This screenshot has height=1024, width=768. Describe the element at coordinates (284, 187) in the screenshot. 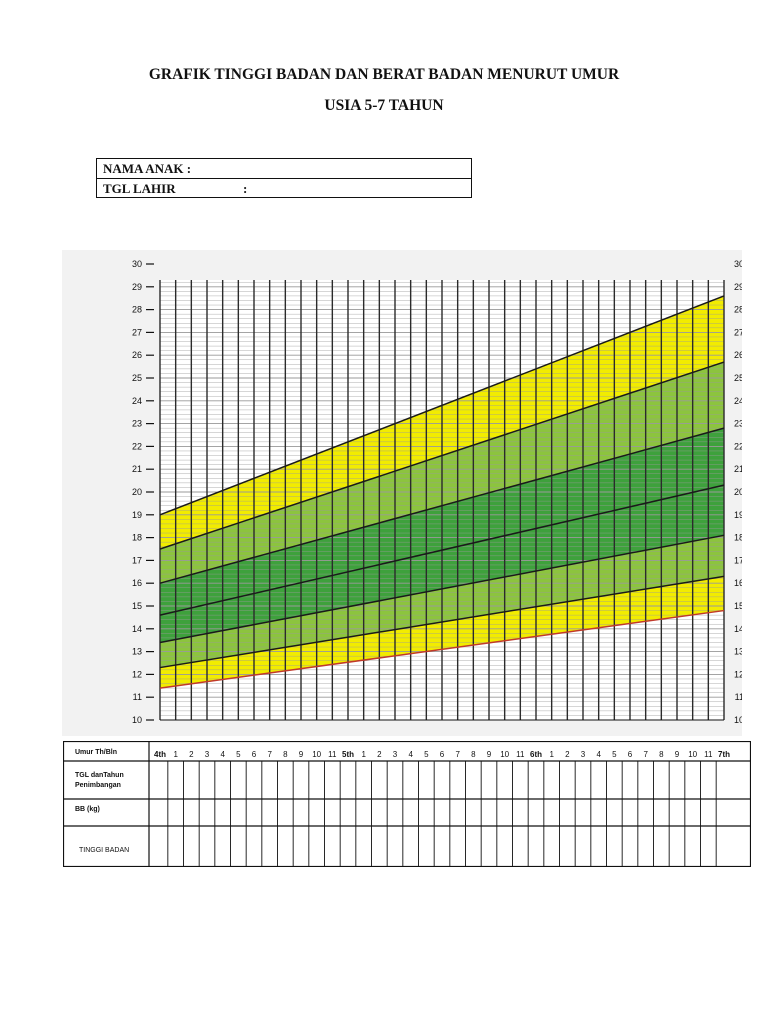

I see `birth-date-row: TGL LAHIR :` at that location.